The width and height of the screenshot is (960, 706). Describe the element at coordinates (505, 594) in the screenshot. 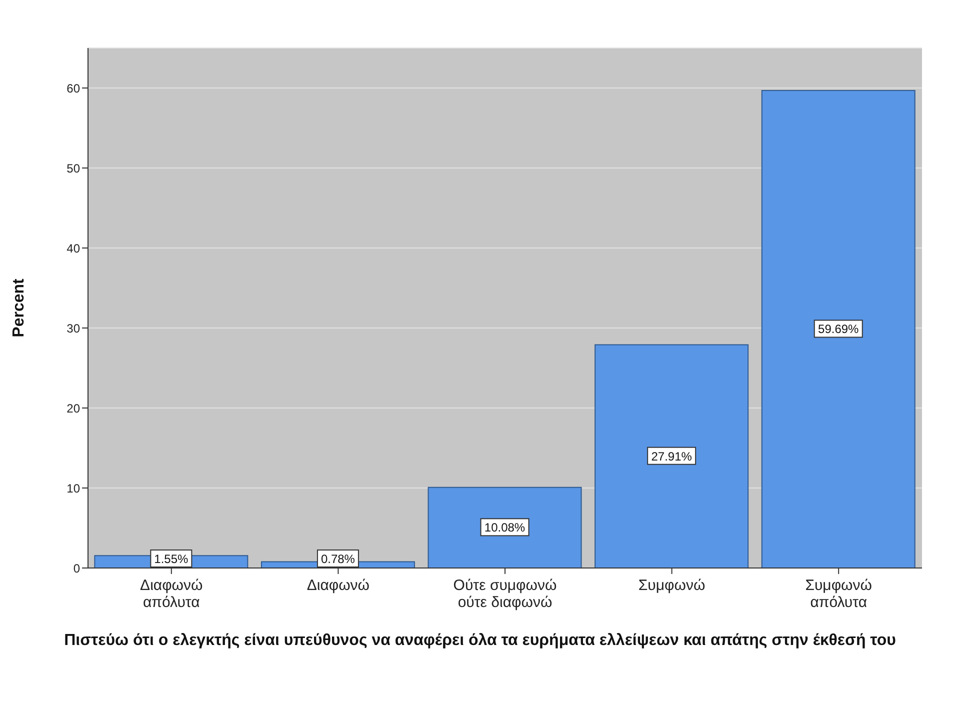

I see `x-tick-label: Ούτε συμφωνώ ούτε διαφωνώ` at that location.